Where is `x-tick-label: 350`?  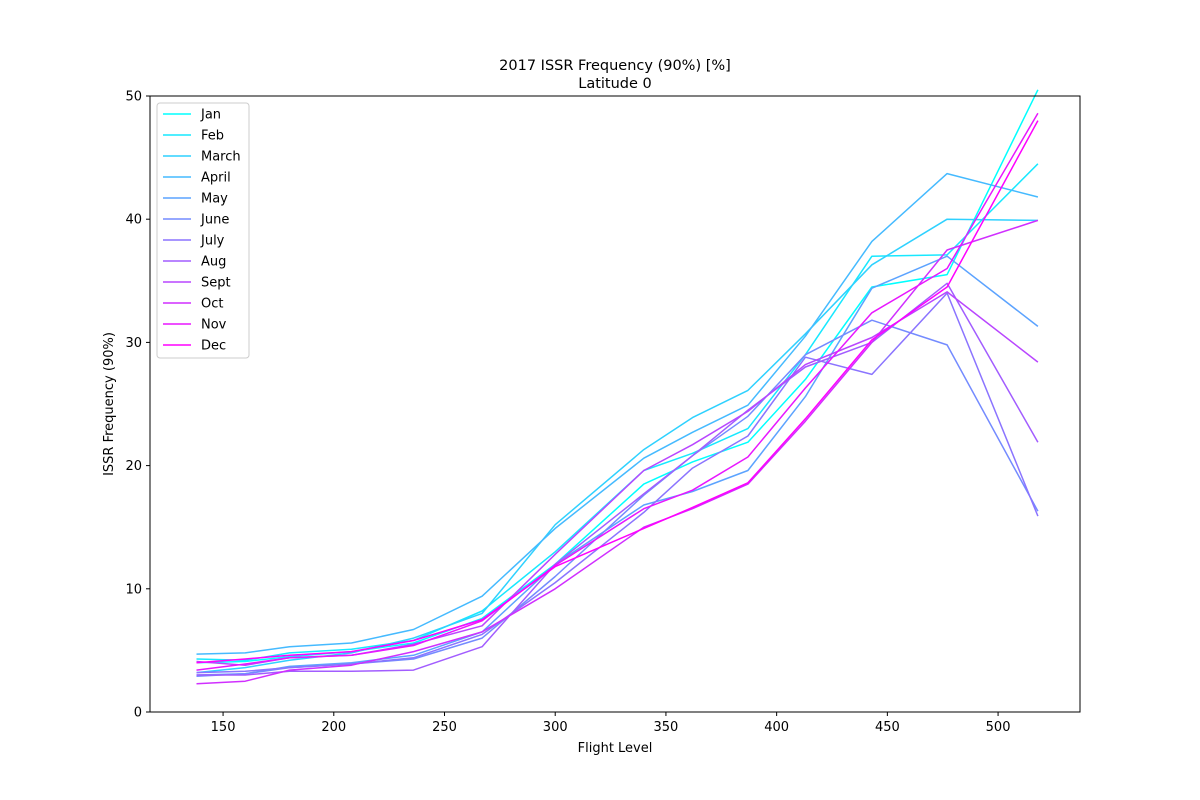
x-tick-label: 350 is located at coordinates (666, 727).